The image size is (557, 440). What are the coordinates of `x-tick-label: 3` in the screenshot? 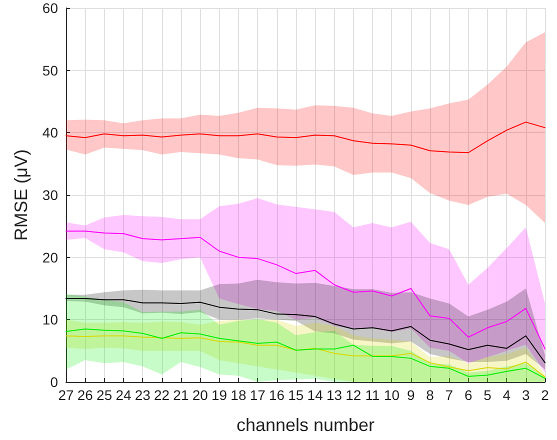 It's located at (526, 395).